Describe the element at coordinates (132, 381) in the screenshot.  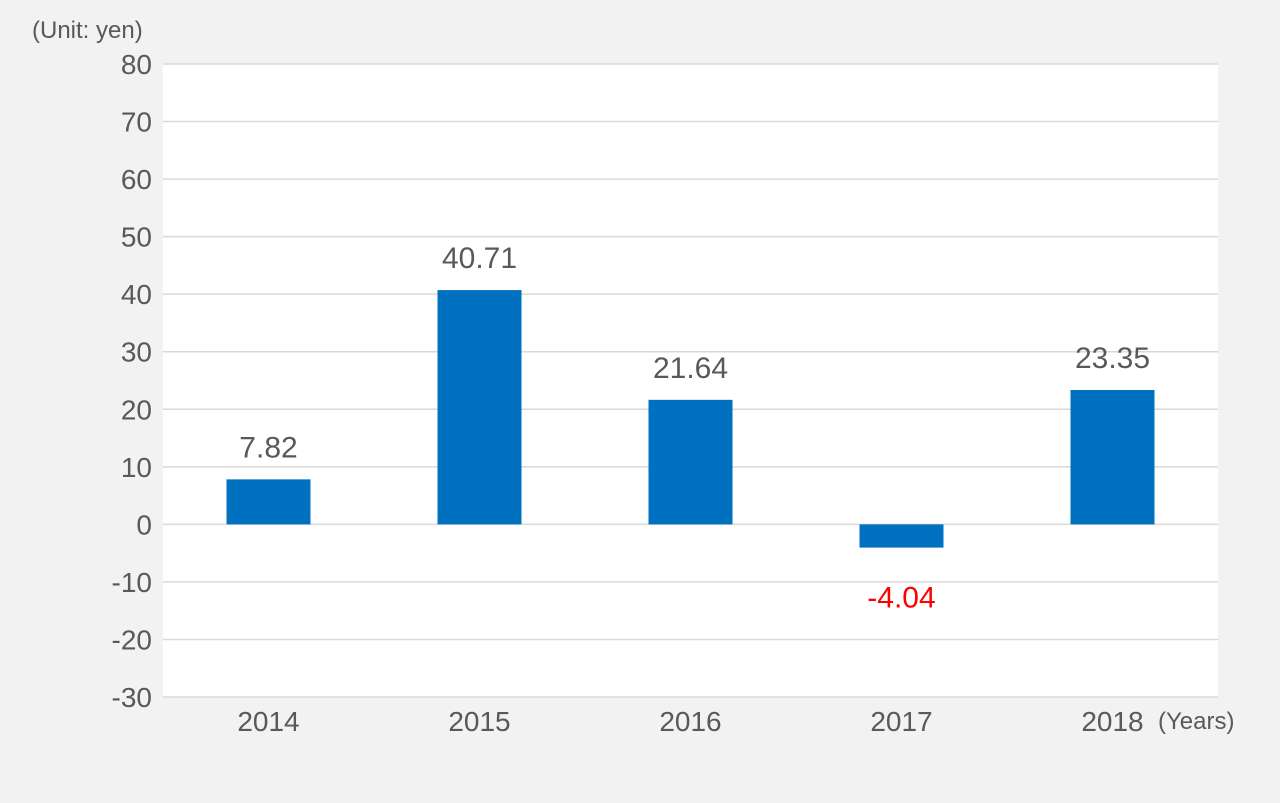
I see `y-axis-ticks: 80 70 60 50 40 30 20 10 0 -10 -20 -30` at that location.